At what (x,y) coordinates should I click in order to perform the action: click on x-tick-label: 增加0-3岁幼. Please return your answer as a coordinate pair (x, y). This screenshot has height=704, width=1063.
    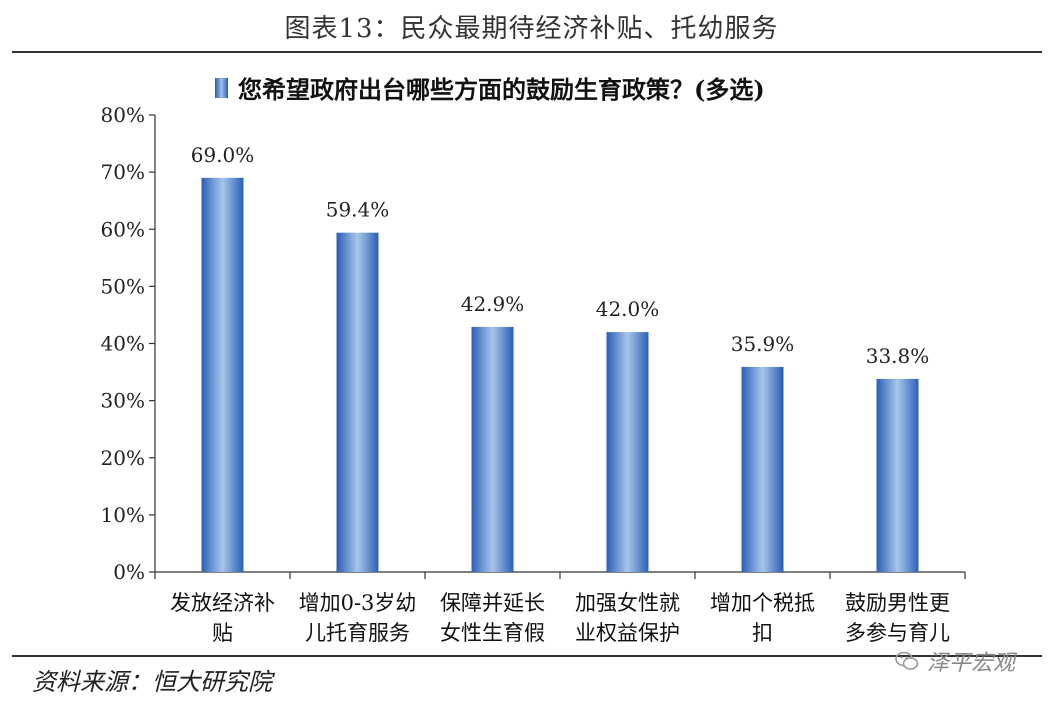
    Looking at the image, I should click on (358, 603).